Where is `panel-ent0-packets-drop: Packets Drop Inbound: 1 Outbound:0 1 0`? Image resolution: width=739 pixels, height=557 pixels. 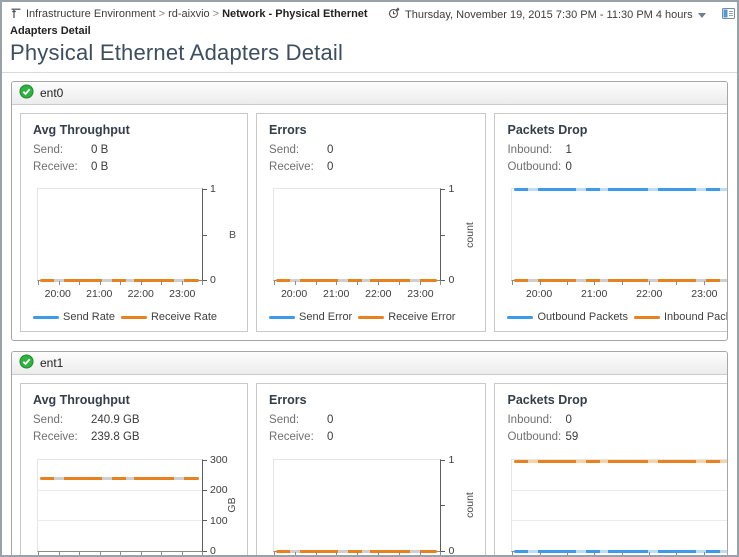 panel-ent0-packets-drop: Packets Drop Inbound: 1 Outbound:0 1 0 is located at coordinates (610, 222).